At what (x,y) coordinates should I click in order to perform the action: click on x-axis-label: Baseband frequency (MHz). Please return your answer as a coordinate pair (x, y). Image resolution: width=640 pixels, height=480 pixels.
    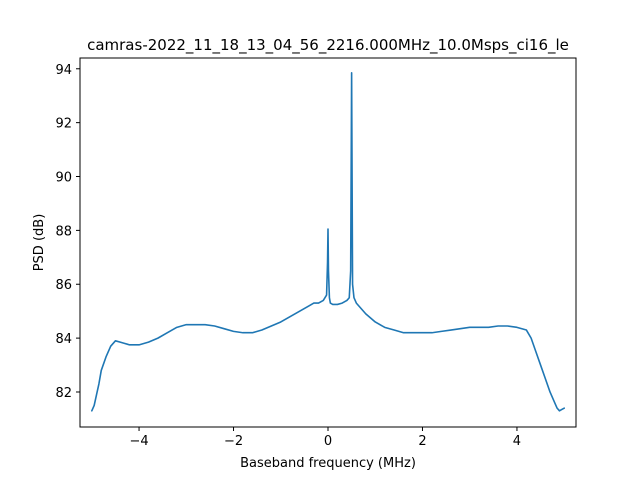
    Looking at the image, I should click on (328, 463).